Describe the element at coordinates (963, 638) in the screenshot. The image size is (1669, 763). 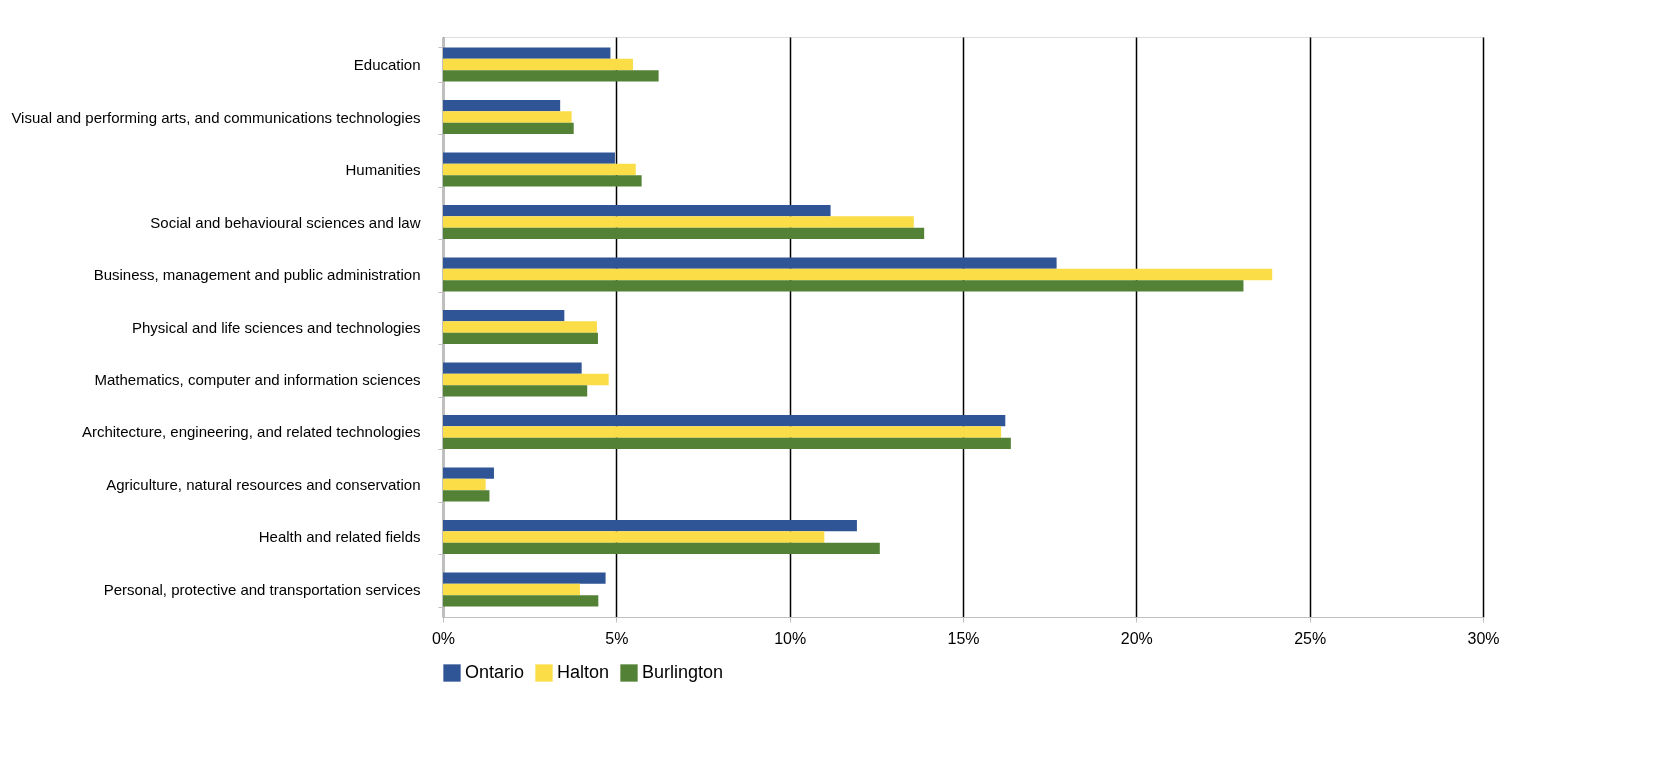
I see `x-tick-label: 15%` at that location.